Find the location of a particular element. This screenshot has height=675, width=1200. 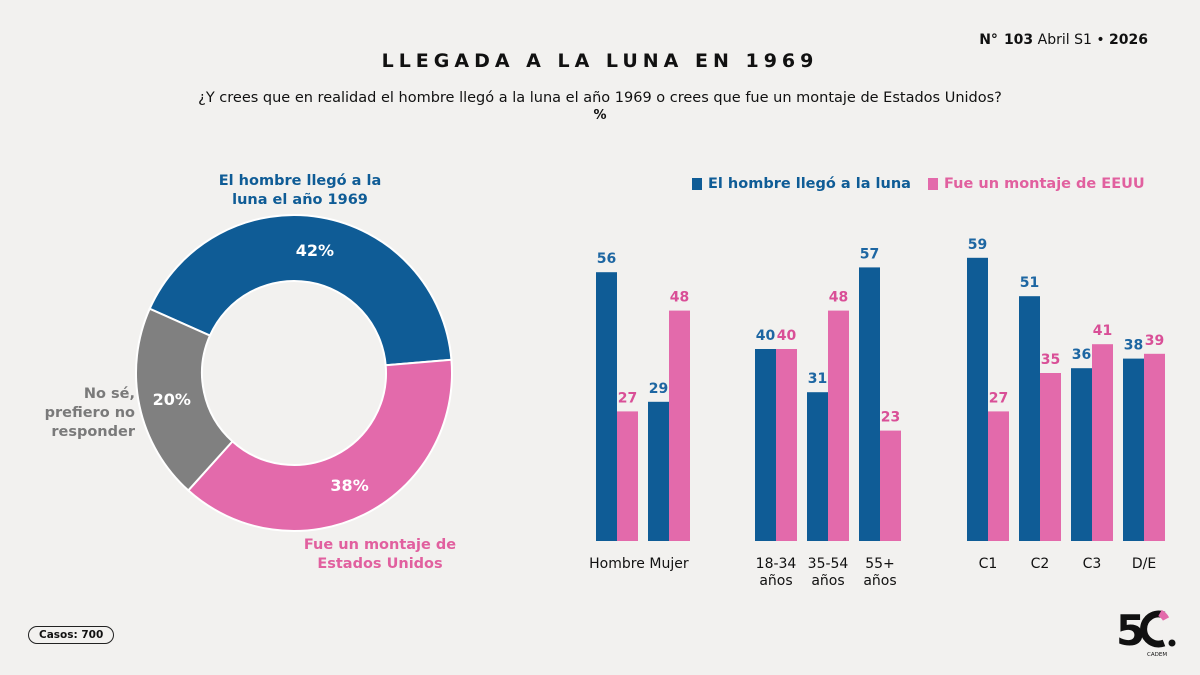

donut-slice-label-0: 42% is located at coordinates (315, 250).